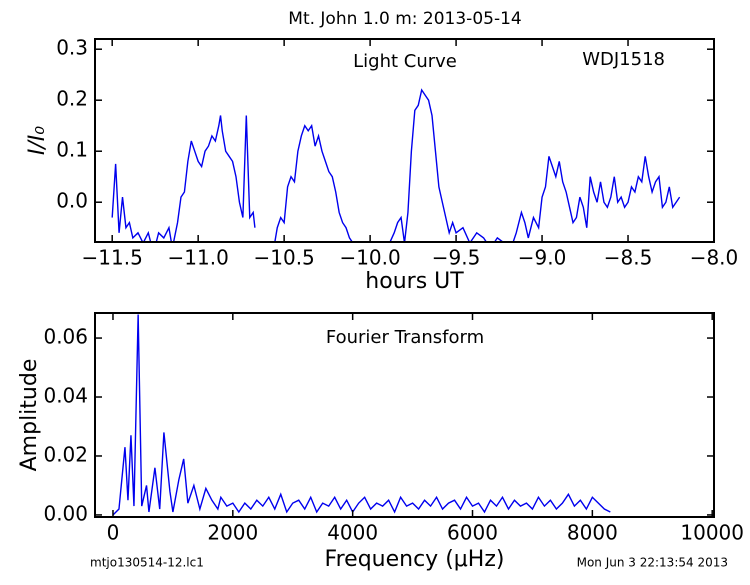 The height and width of the screenshot is (585, 750). I want to click on x-tick-label: 8000, so click(592, 533).